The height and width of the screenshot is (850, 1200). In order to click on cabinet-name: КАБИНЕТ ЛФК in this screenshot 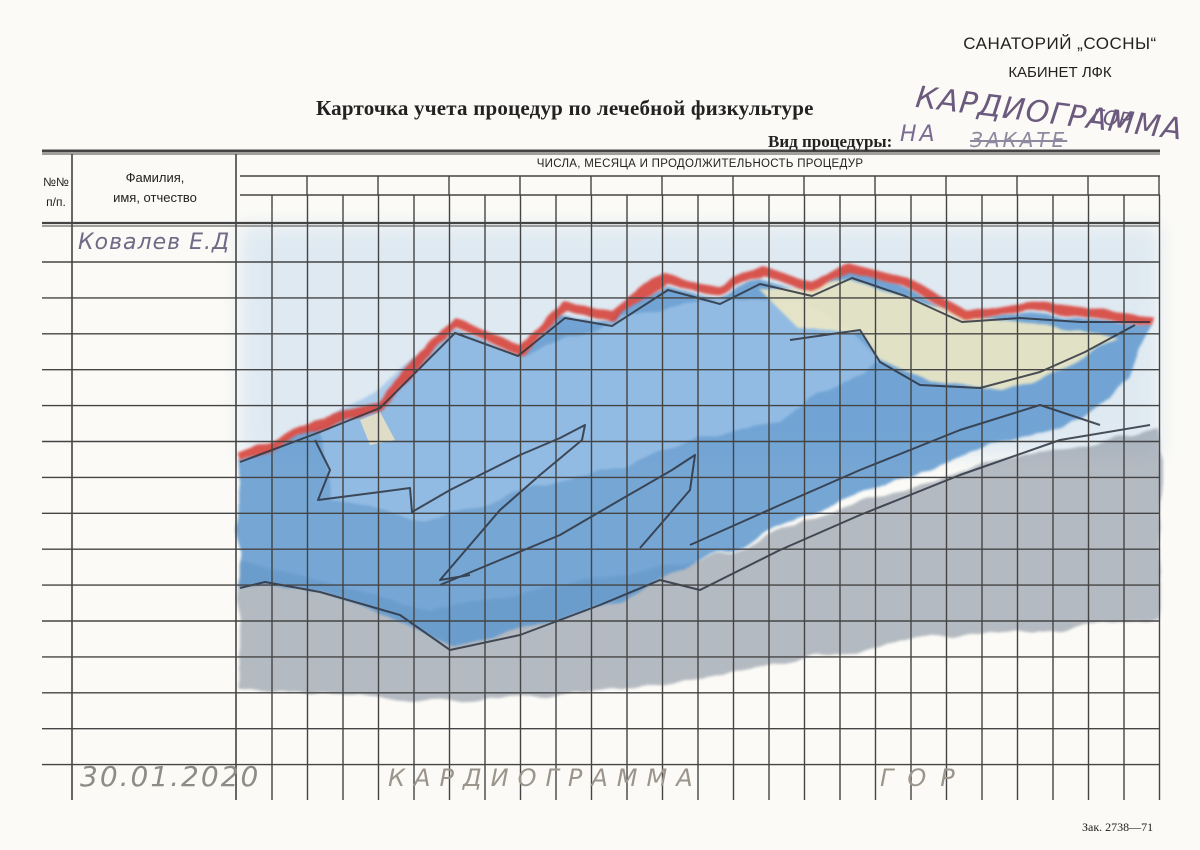, I will do `click(1060, 72)`.